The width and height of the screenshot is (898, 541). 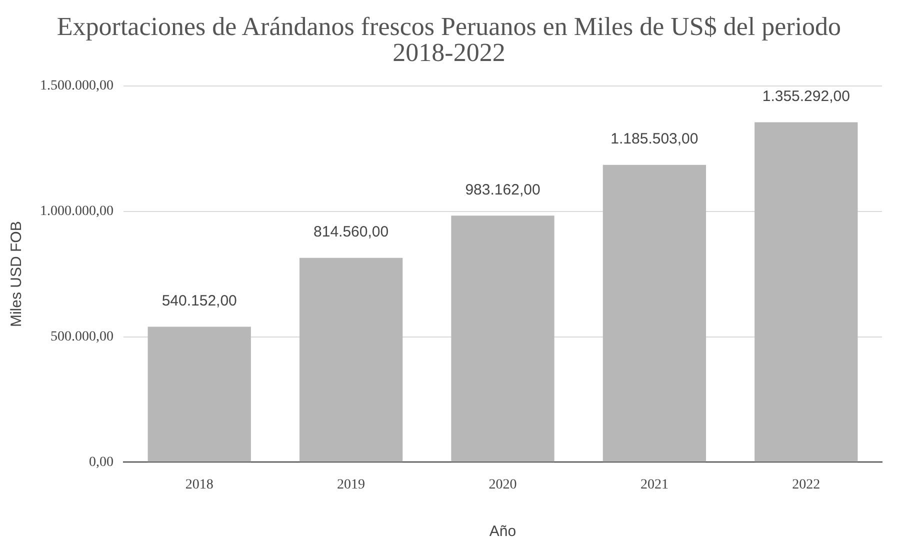 What do you see at coordinates (77, 212) in the screenshot?
I see `y-tick-label: 1.000.000,00` at bounding box center [77, 212].